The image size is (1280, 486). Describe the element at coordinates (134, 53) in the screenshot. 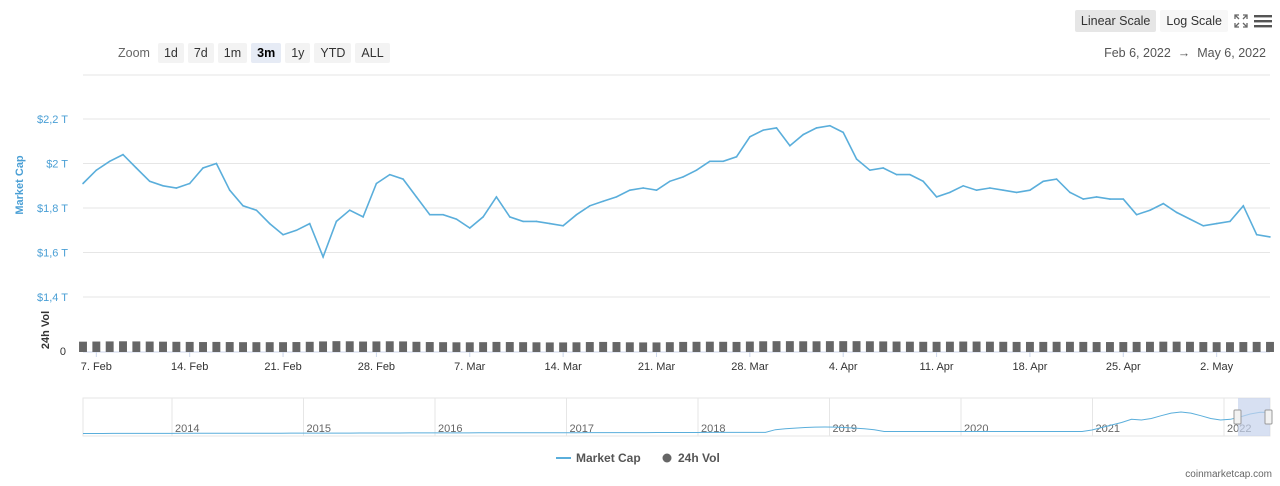

I see `zoom-label: Zoom` at that location.